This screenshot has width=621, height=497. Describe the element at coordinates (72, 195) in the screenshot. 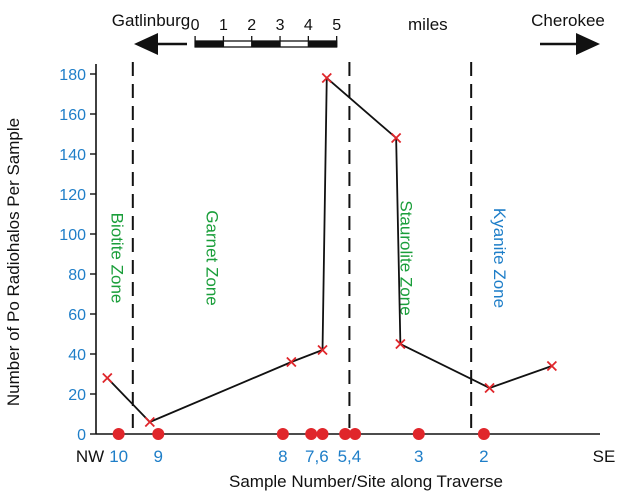

I see `y-tick-label: 120` at that location.